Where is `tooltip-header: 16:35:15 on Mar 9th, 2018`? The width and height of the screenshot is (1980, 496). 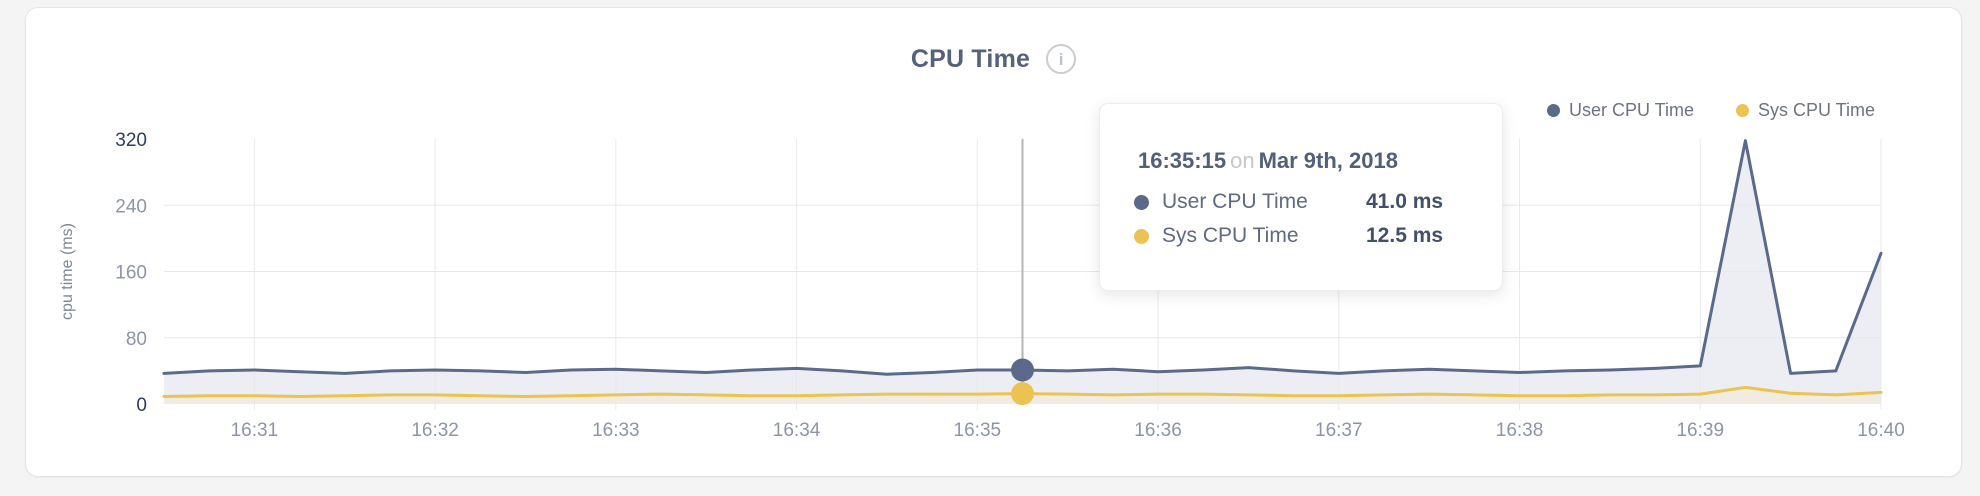
tooltip-header: 16:35:15 on Mar 9th, 2018 is located at coordinates (1268, 161).